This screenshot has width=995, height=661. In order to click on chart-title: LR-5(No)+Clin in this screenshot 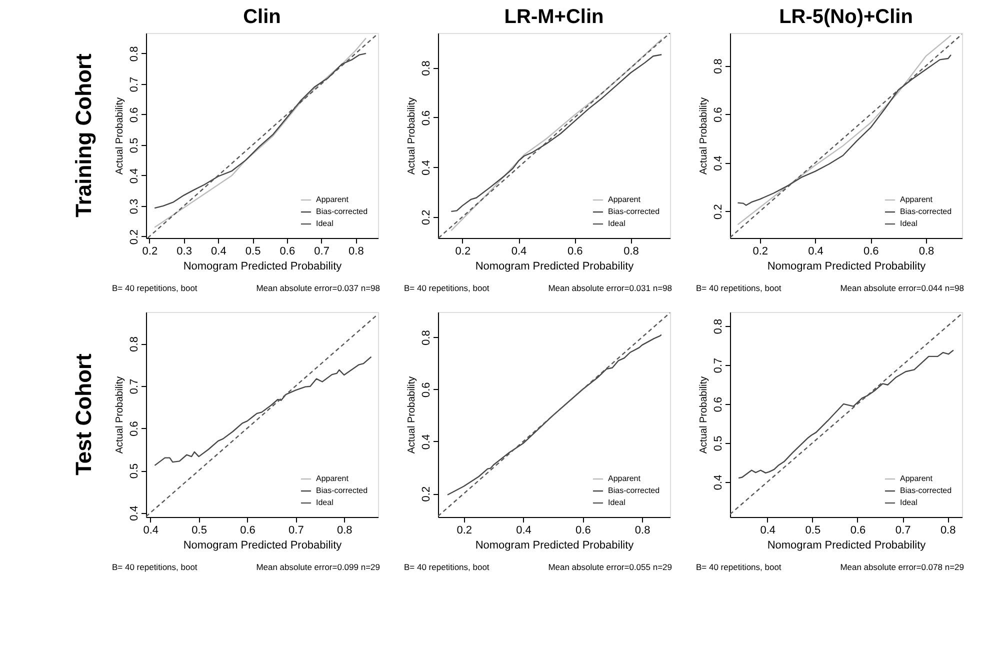, I will do `click(846, 17)`.